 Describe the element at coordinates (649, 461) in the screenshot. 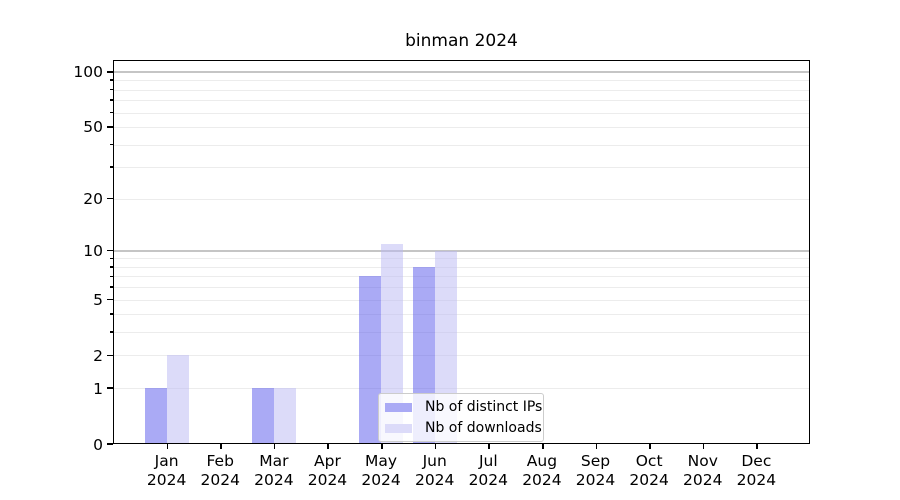

I see `x-tick-label-month: Oct` at that location.